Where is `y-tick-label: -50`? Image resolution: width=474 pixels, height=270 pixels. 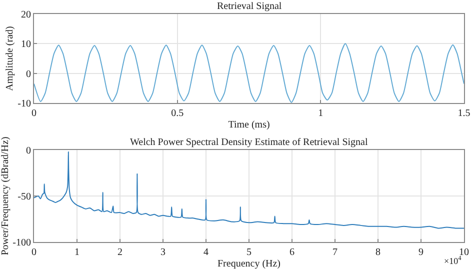 y-tick-label: -50 is located at coordinates (24, 197).